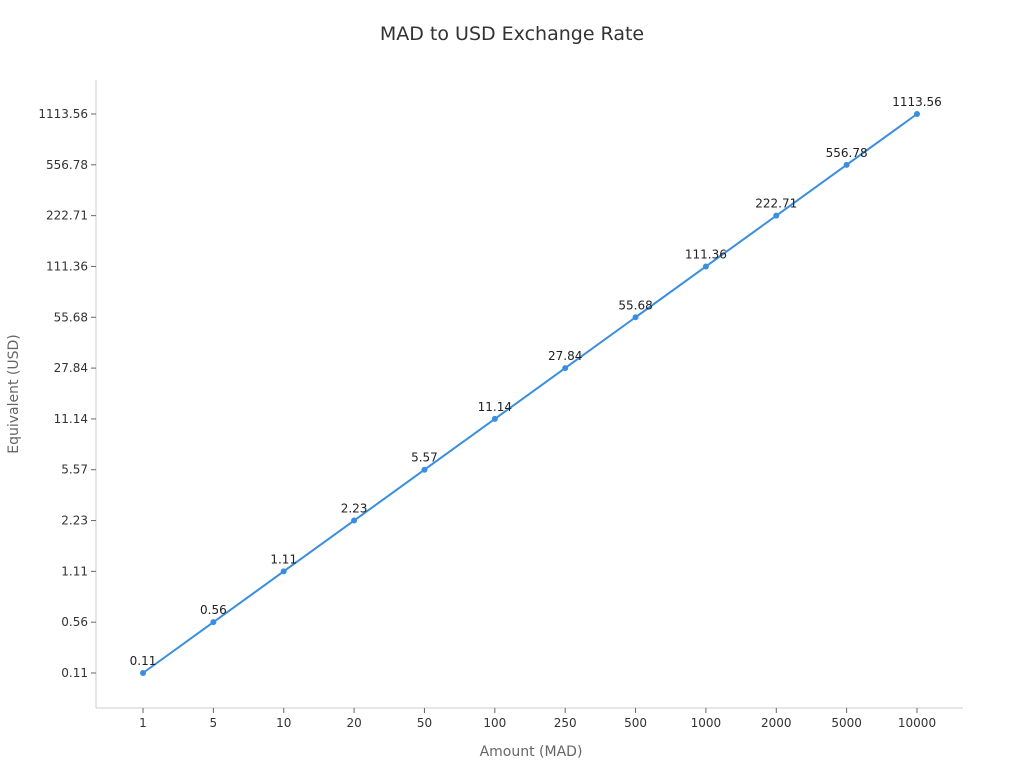 The height and width of the screenshot is (768, 1024). What do you see at coordinates (706, 254) in the screenshot?
I see `data-label: 111.36` at bounding box center [706, 254].